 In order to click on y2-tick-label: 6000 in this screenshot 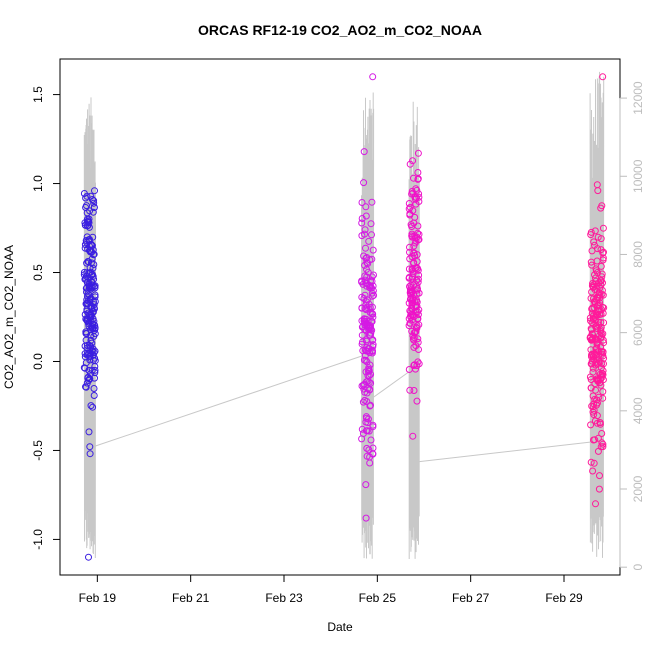, I will do `click(638, 332)`.